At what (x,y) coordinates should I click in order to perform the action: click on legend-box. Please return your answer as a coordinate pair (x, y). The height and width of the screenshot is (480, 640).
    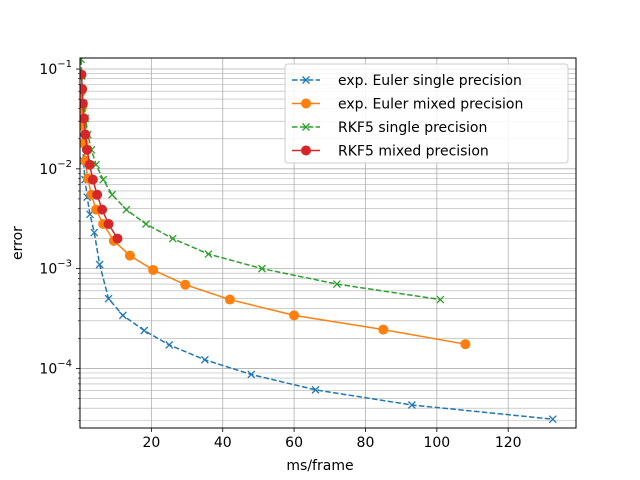
    Looking at the image, I should click on (426, 113).